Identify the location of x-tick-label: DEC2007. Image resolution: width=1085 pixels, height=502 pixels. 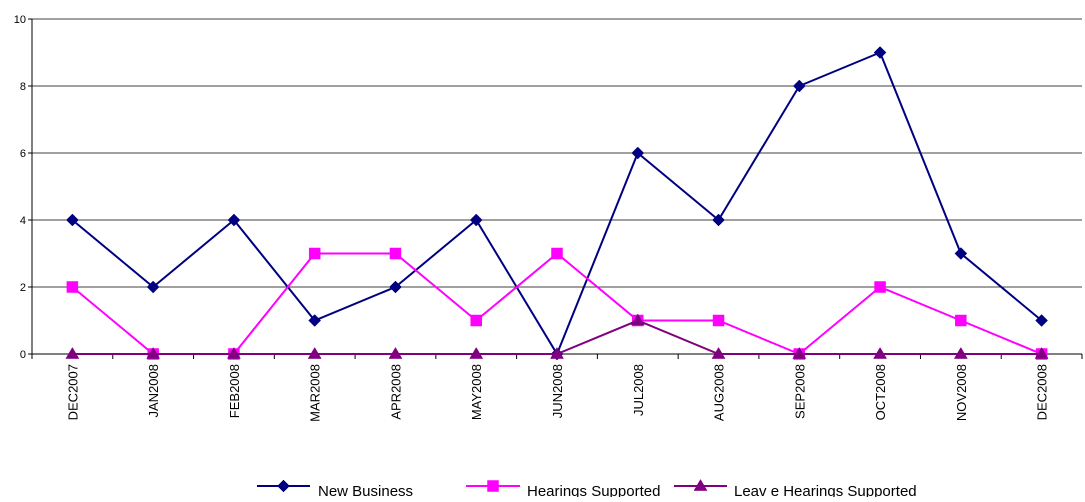
(72, 392).